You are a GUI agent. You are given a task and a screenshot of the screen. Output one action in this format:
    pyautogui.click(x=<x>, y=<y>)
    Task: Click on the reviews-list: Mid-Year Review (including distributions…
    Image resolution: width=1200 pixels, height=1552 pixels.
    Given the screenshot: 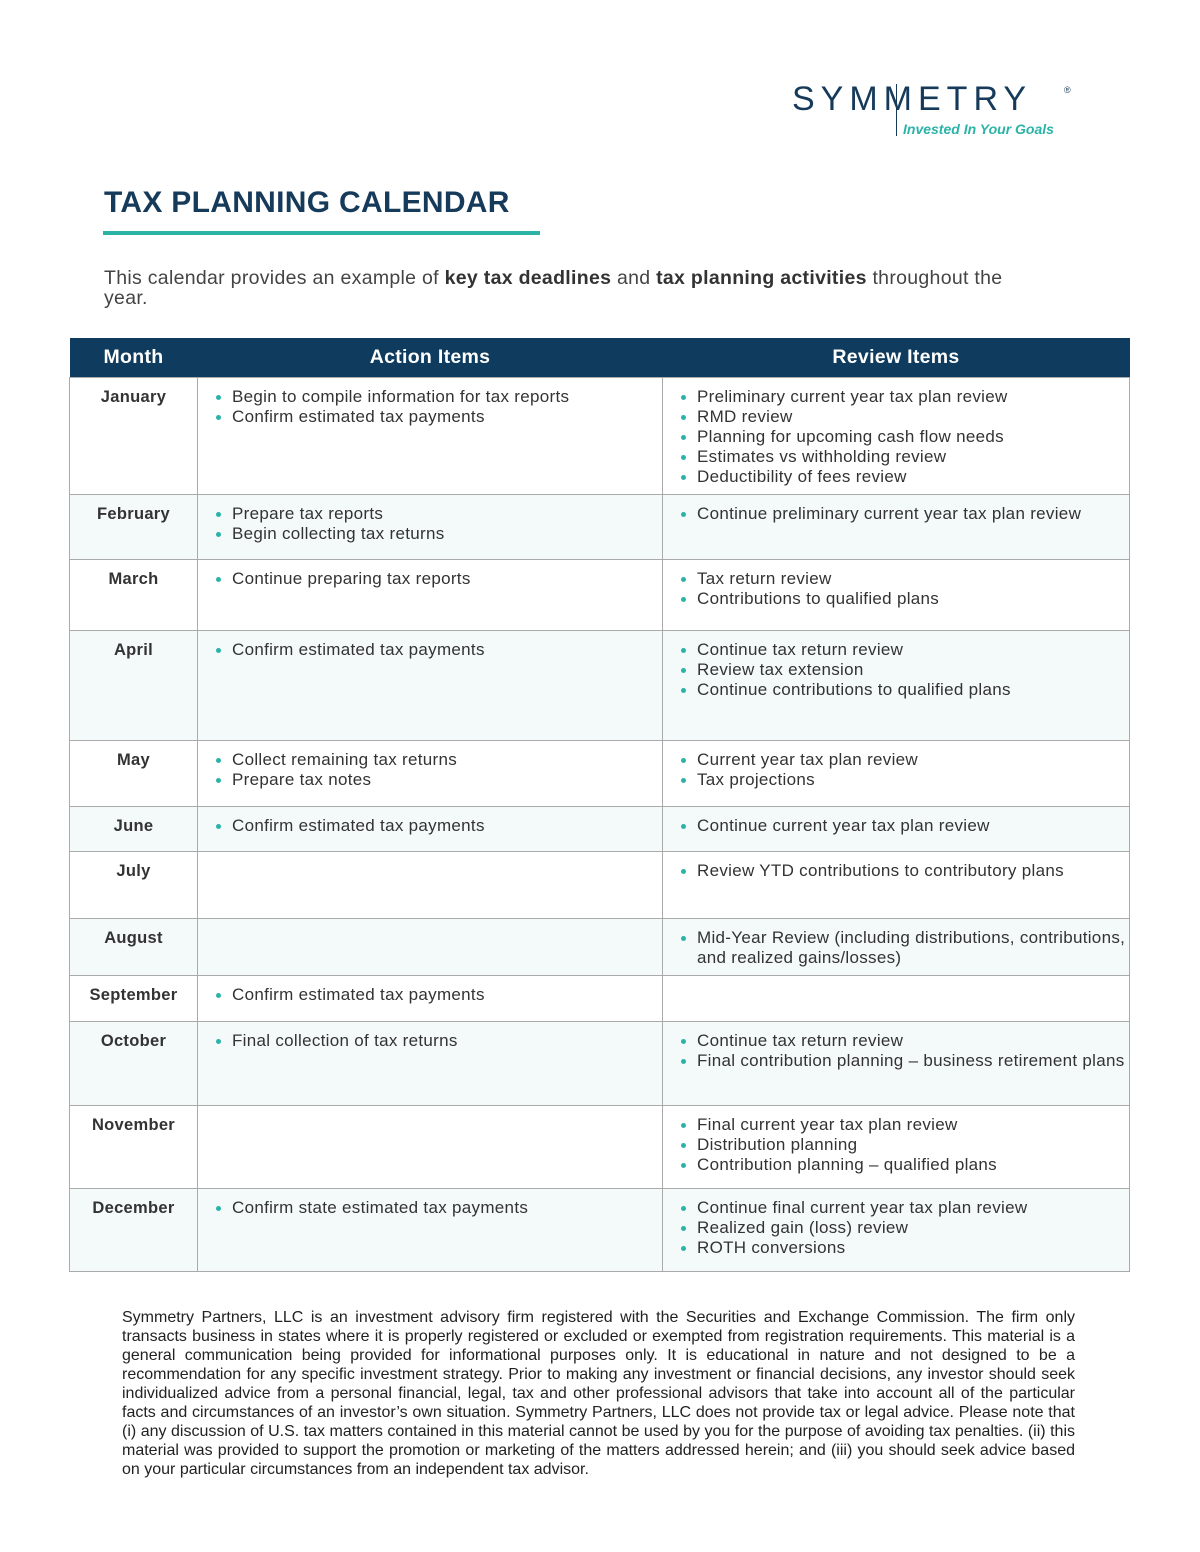 What is the action you would take?
    pyautogui.click(x=896, y=948)
    